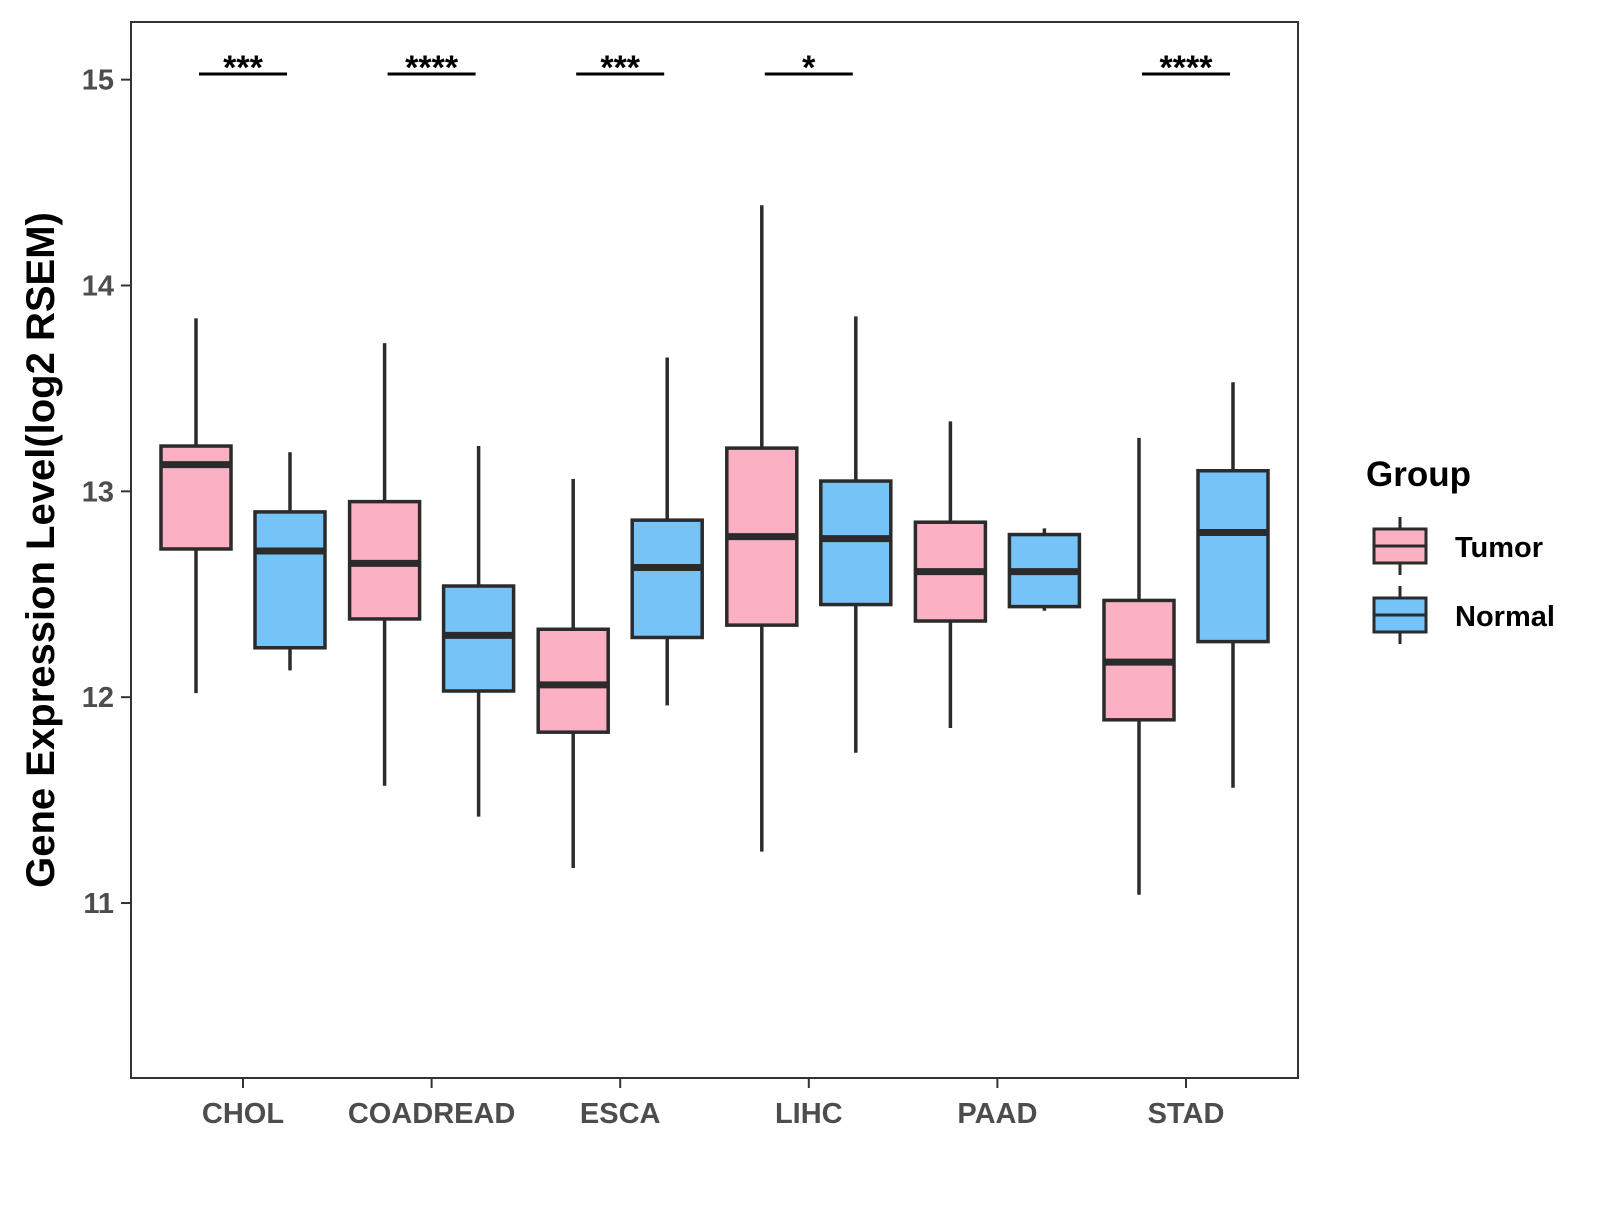 This screenshot has width=1600, height=1205. Describe the element at coordinates (620, 1114) in the screenshot. I see `x-tick-label-esca: ESCA` at that location.